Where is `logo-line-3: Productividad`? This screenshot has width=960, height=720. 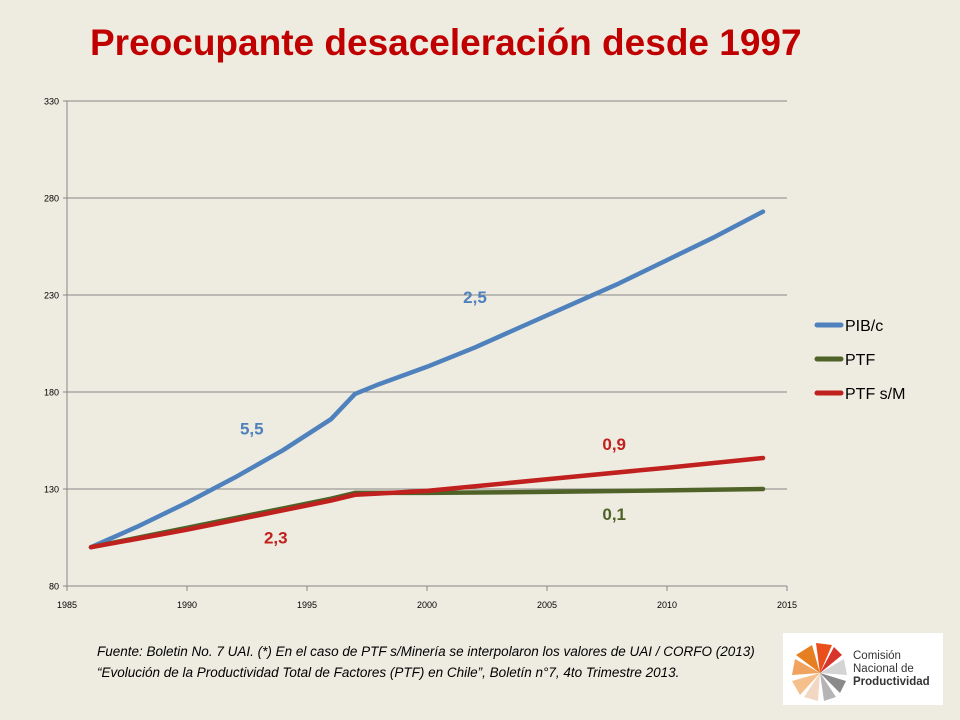
logo-line-3: Productividad is located at coordinates (891, 682).